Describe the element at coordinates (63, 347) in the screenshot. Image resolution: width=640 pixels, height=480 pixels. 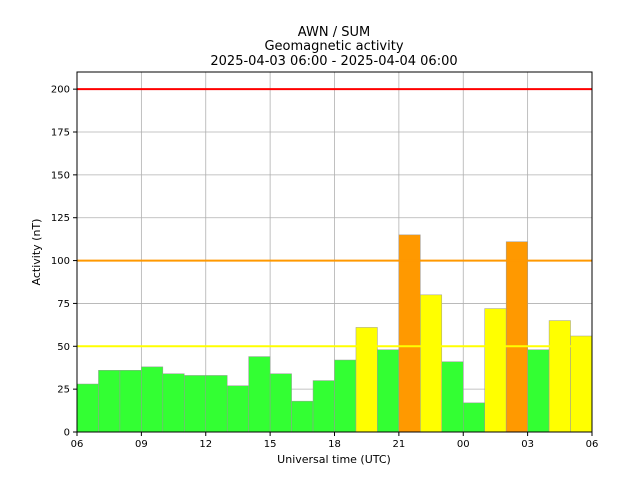
I see `y-tick-label: 50` at that location.